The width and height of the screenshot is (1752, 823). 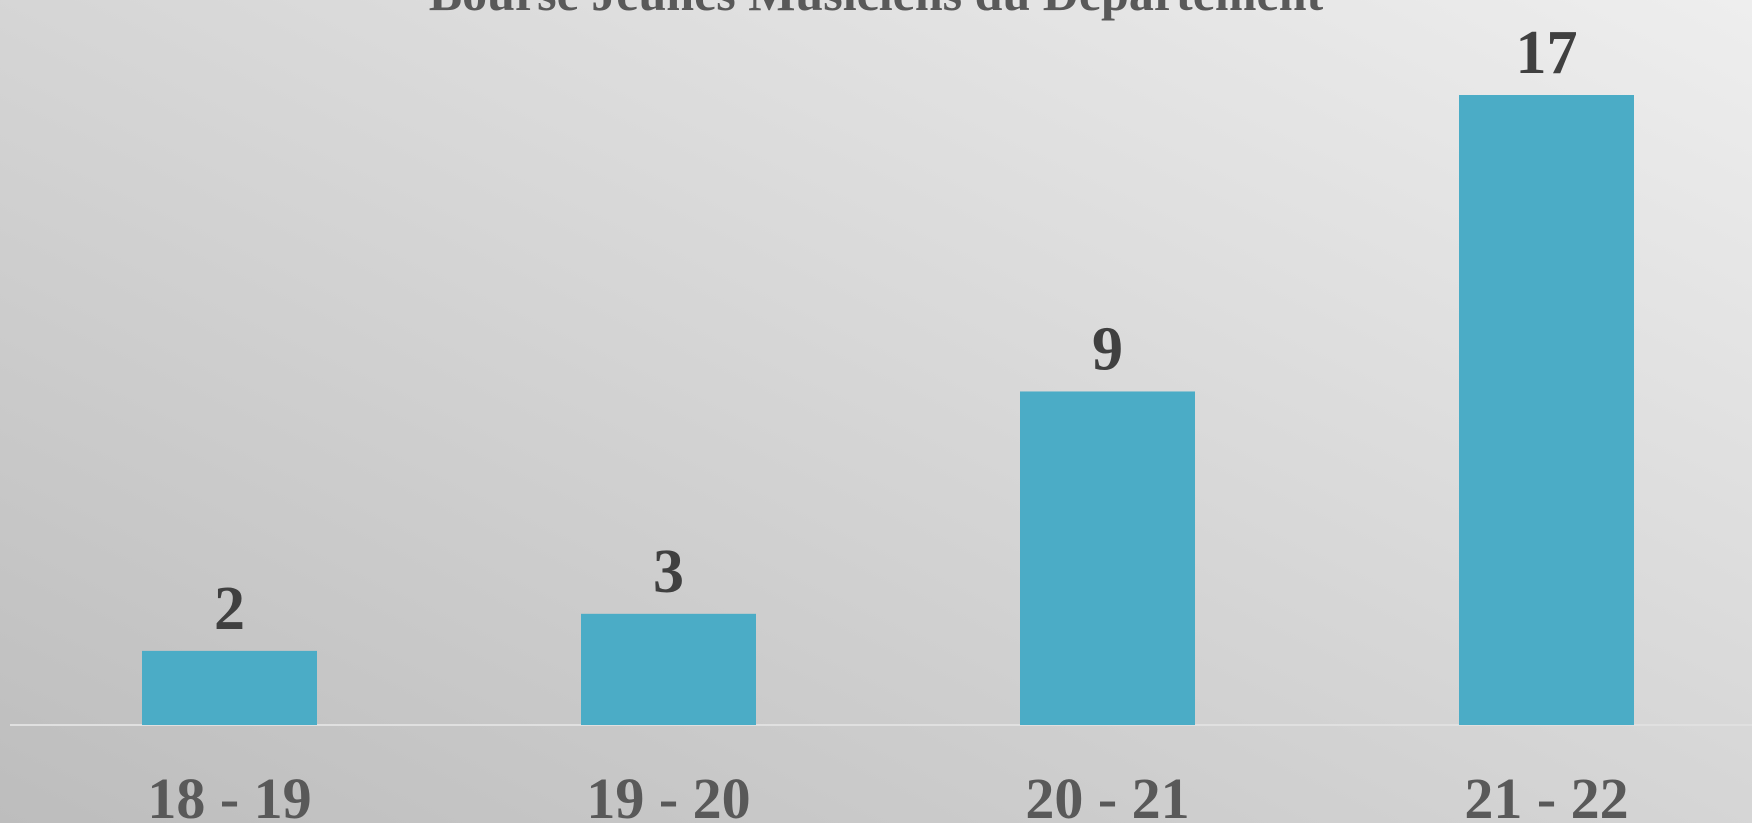 I want to click on x-tick-label: 18 - 19, so click(x=229, y=794).